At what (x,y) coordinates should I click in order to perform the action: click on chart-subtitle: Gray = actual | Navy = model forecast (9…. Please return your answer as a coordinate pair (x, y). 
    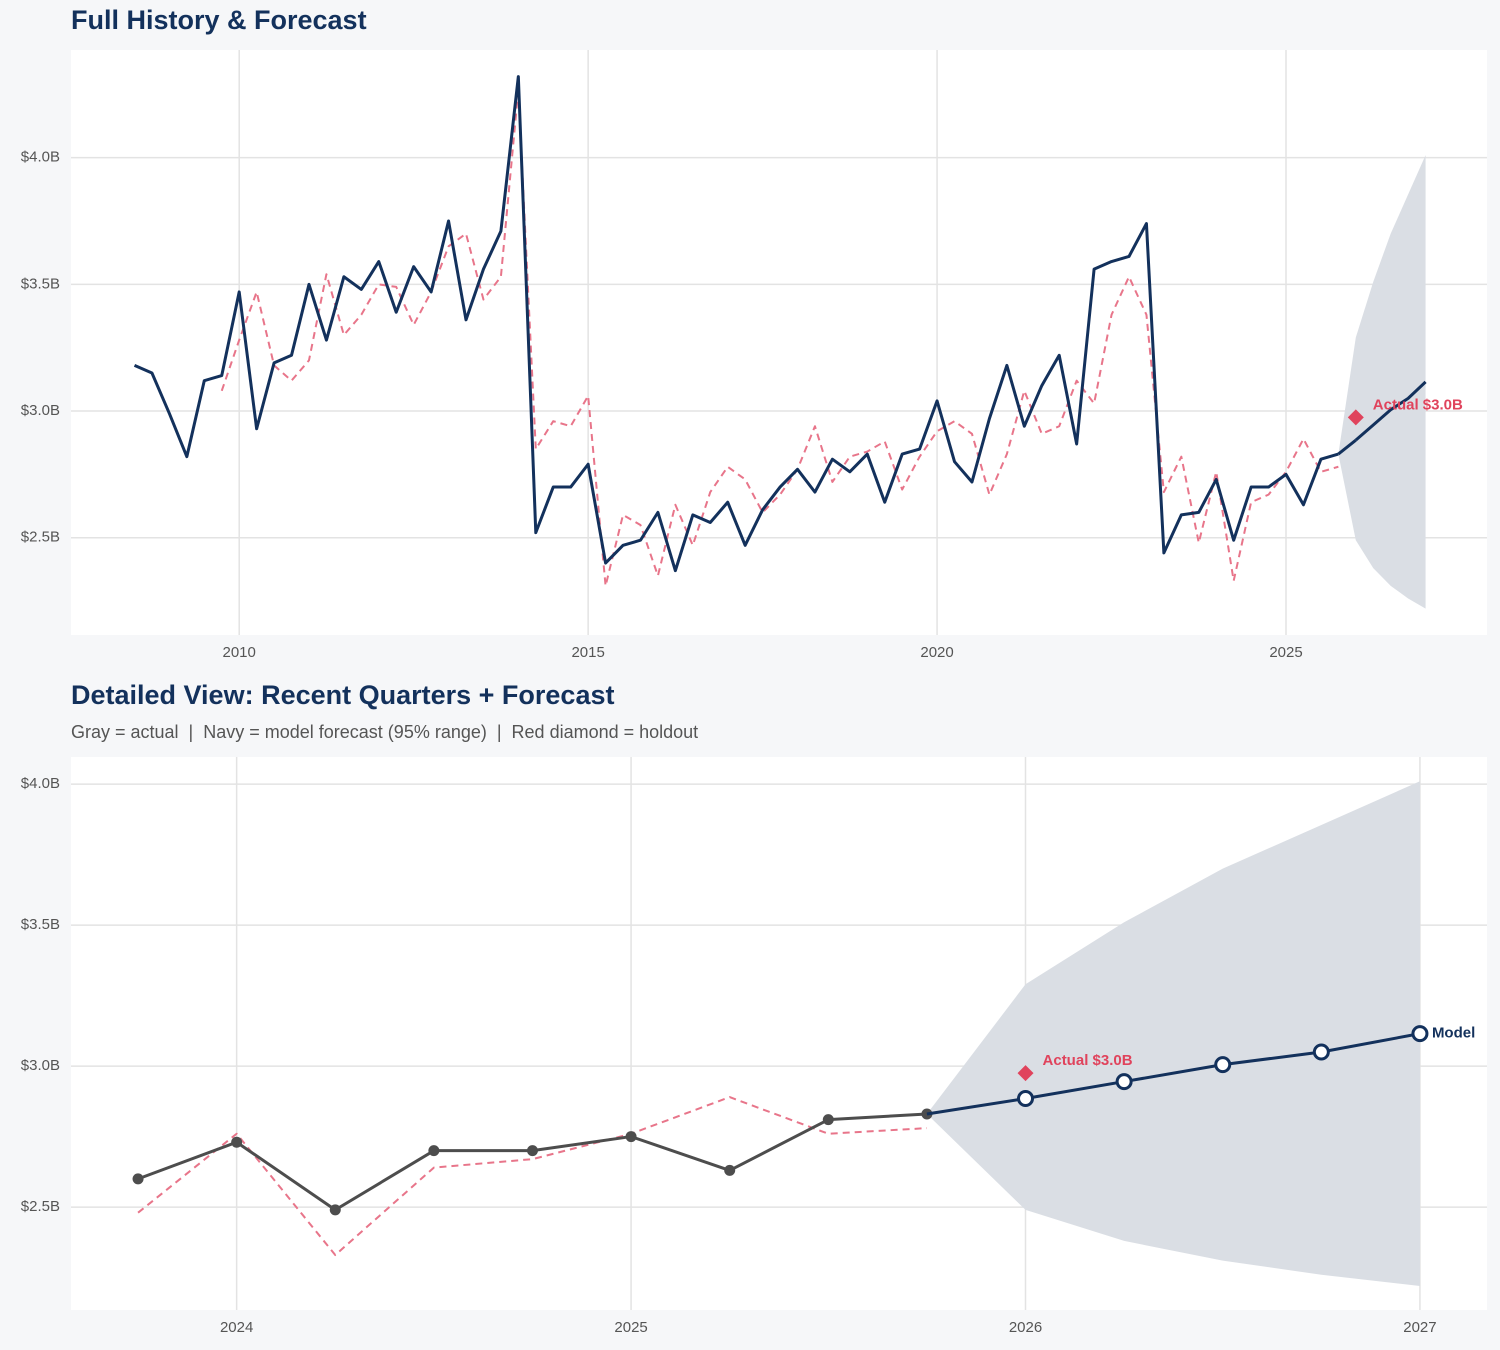
    Looking at the image, I should click on (384, 732).